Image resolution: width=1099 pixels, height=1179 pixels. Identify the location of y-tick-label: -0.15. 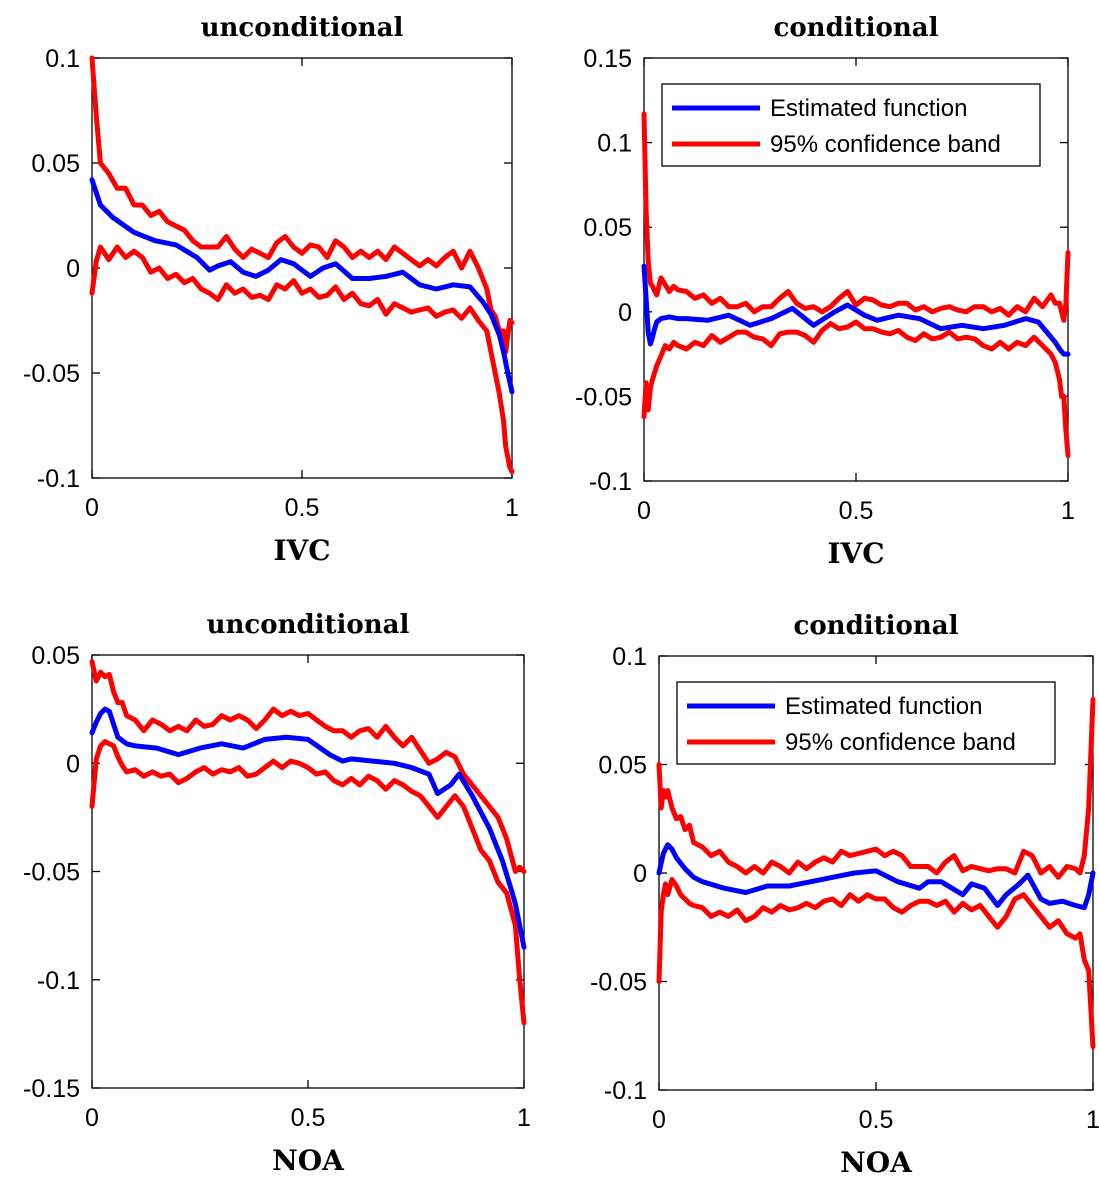
(51, 1089).